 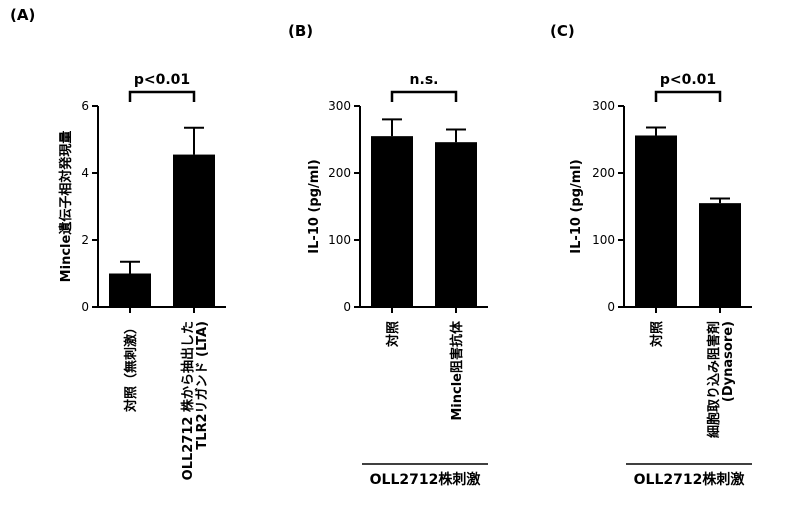 I want to click on y-tick-label: 4, so click(x=85, y=173).